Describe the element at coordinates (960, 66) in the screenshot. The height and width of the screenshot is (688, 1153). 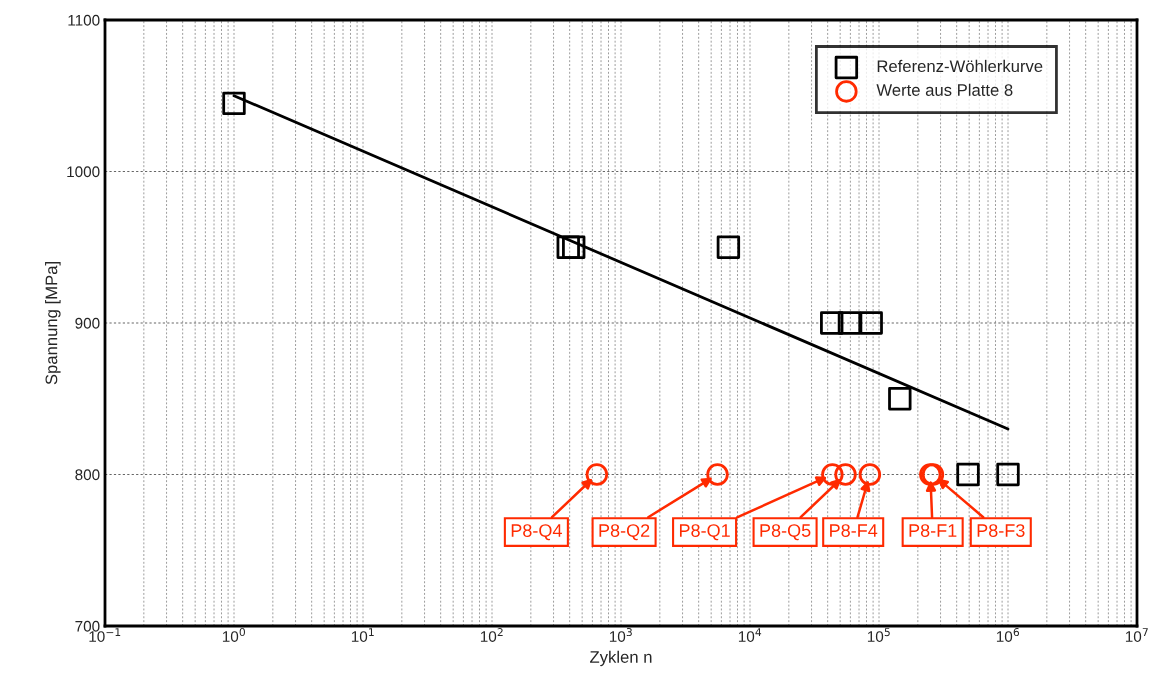
I see `legend-label: Referenz-Wöhlerkurve` at that location.